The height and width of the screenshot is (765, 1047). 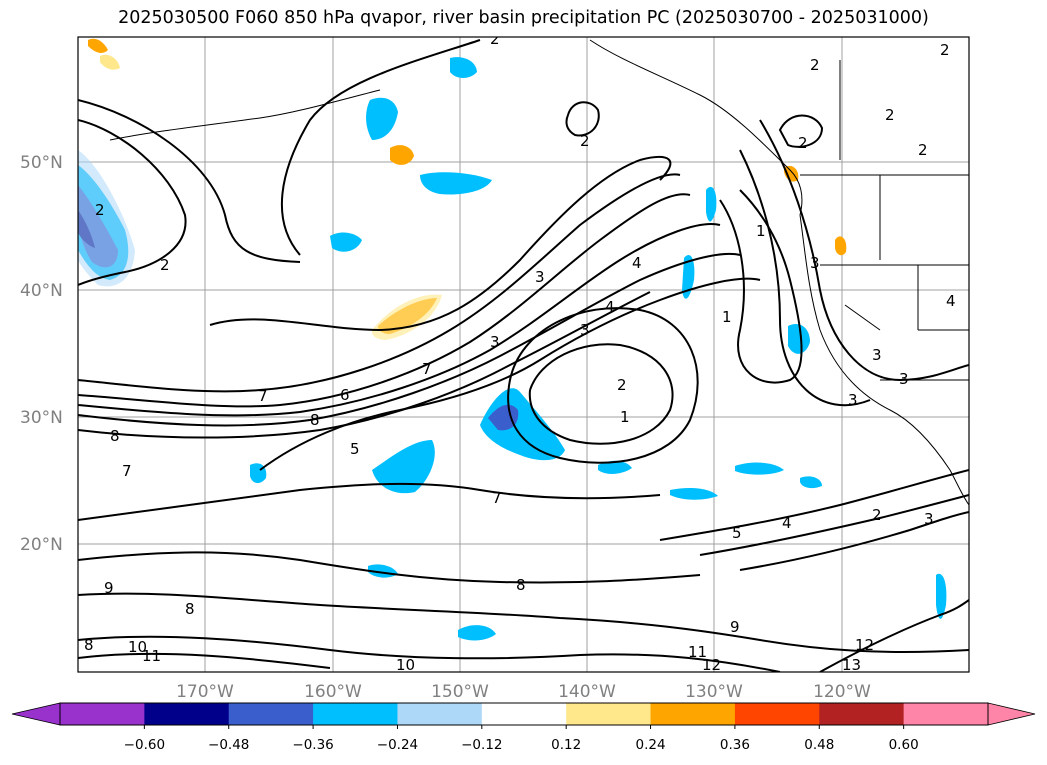 What do you see at coordinates (245, 115) in the screenshot?
I see `aleutians` at bounding box center [245, 115].